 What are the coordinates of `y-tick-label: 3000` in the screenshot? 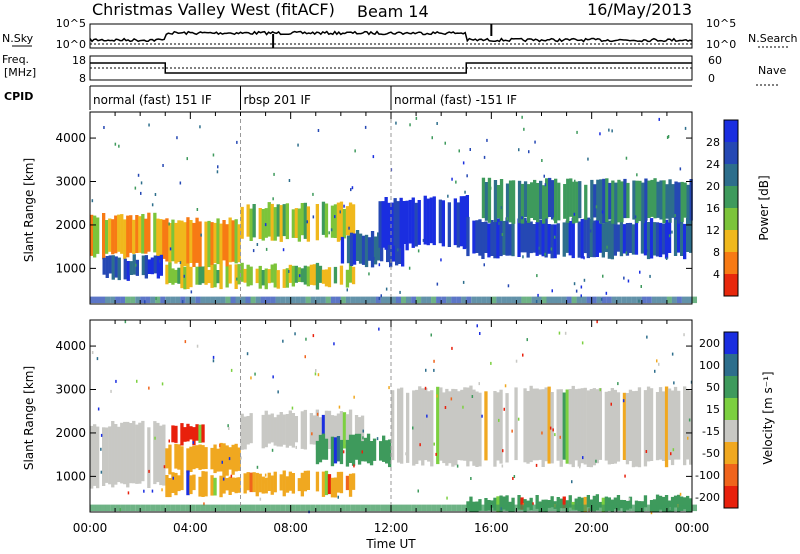 It's located at (70, 390).